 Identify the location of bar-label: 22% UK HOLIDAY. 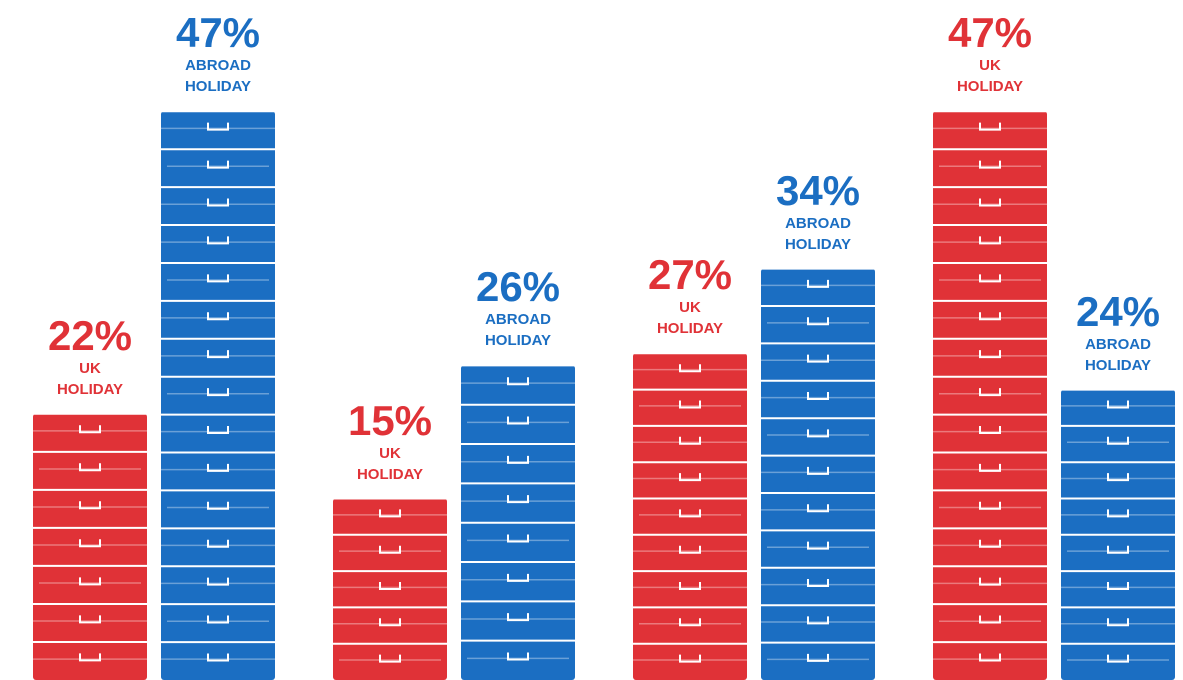
(90, 355).